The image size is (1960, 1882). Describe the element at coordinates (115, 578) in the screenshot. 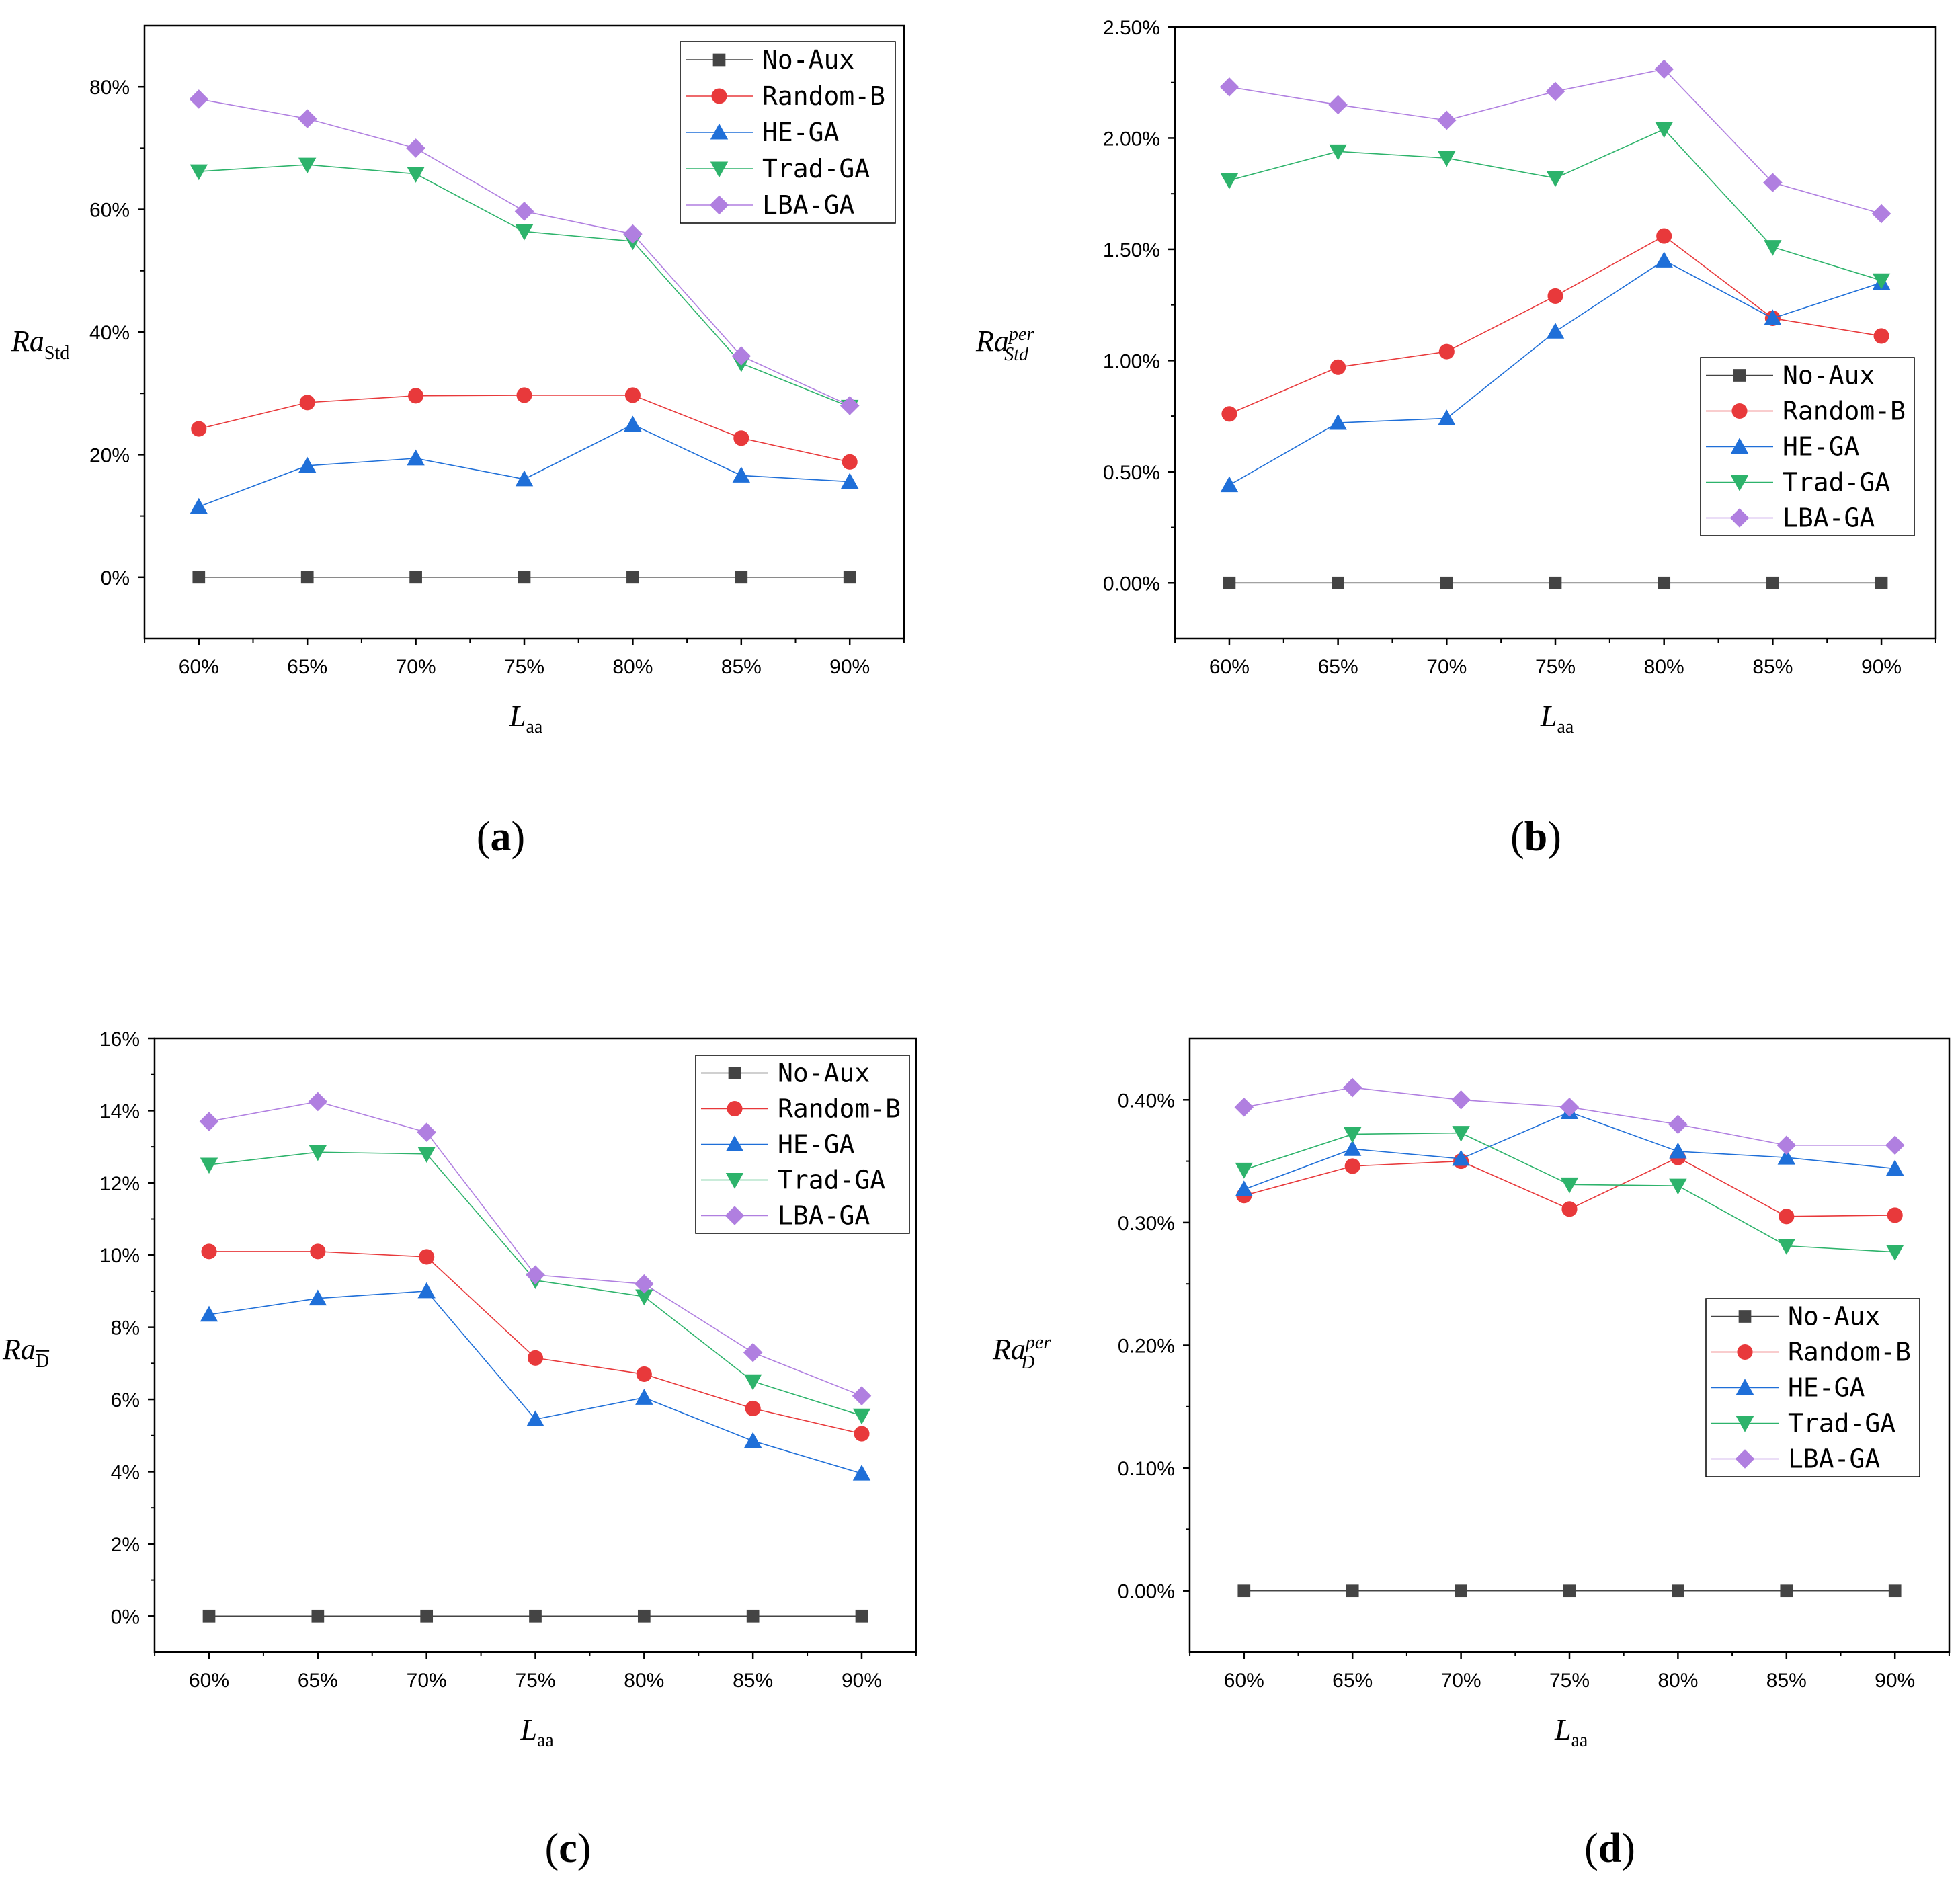

I see `y-tick-label: 0%` at that location.